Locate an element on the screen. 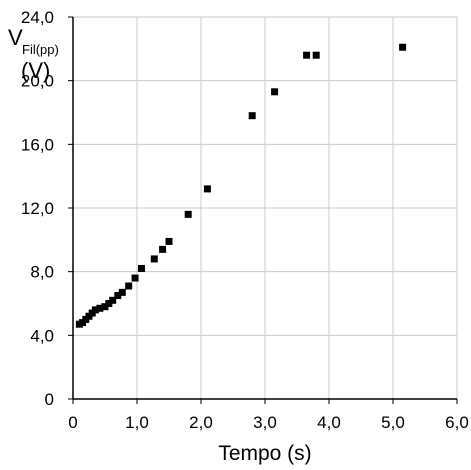  x-tick-label: 6,0 is located at coordinates (457, 422).